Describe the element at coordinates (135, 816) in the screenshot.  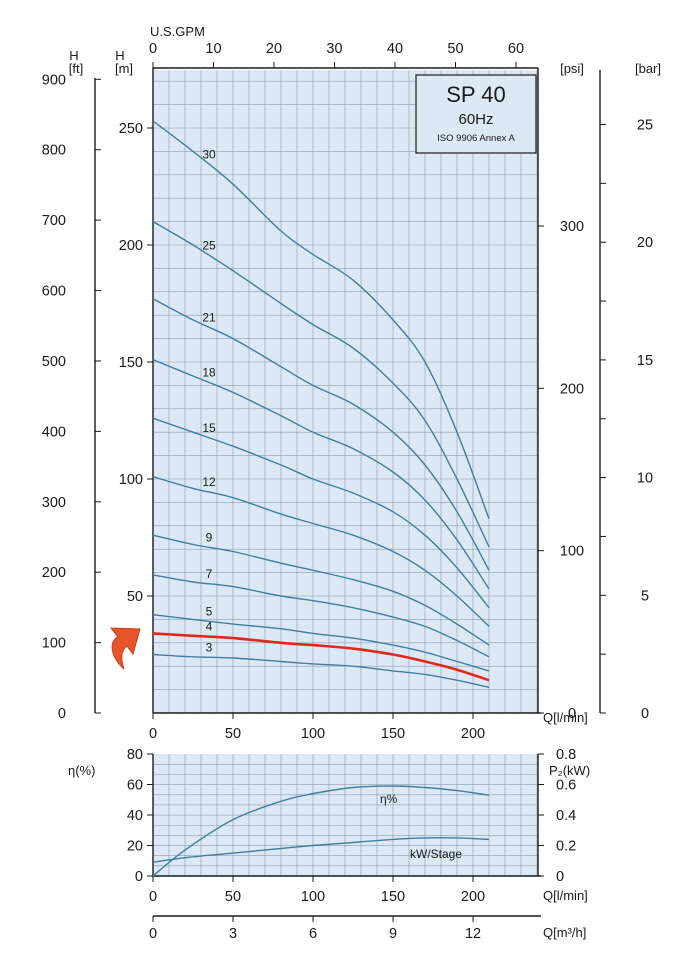
I see `eff-tick-label: 40` at that location.